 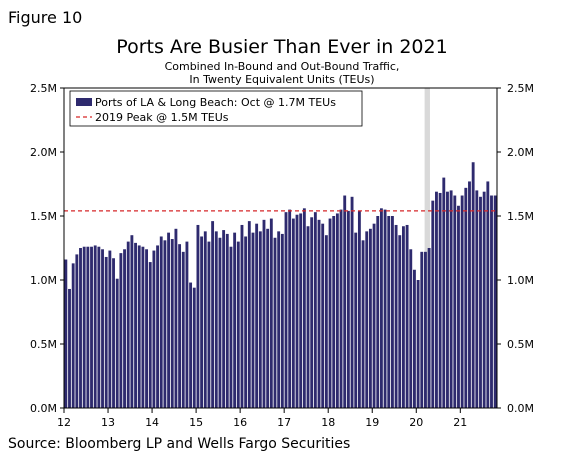 I want to click on y-tick-label-left: 1.0M, so click(x=43, y=280).